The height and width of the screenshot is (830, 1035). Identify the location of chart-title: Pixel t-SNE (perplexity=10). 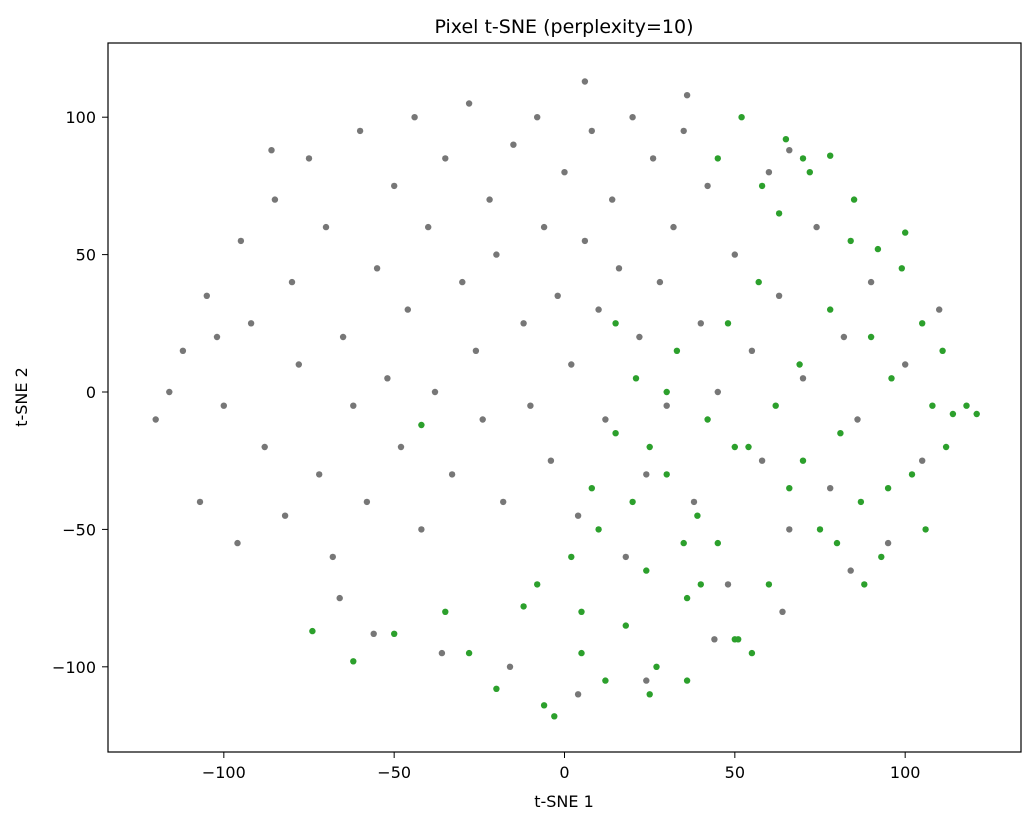
(563, 27).